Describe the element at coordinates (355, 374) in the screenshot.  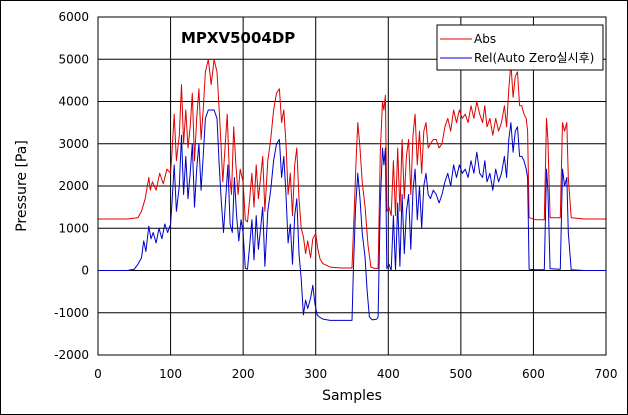
I see `x-axis-ticks: 0 100 200 300 400 500 600 700` at that location.